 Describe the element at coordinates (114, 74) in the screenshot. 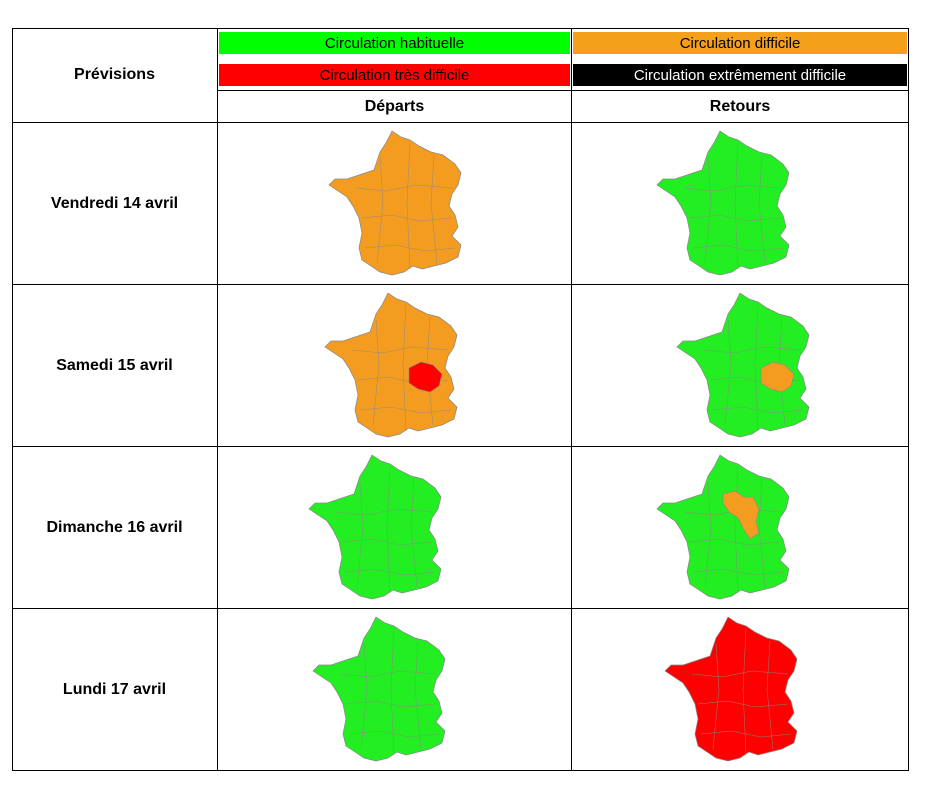

I see `corner-label: Prévisions` at that location.